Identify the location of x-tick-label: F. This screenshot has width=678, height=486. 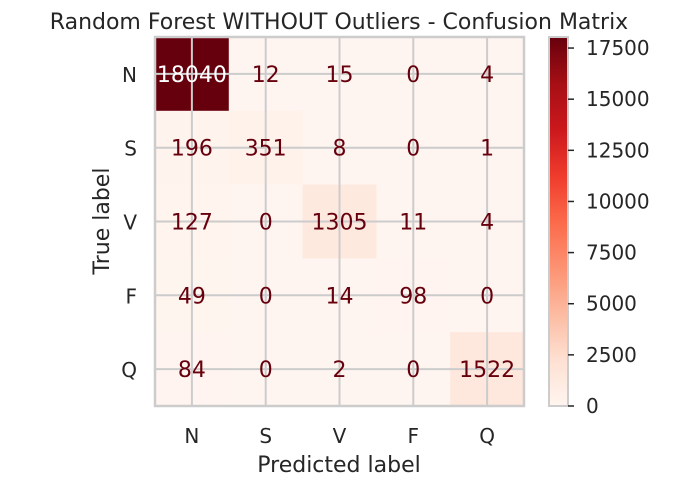
(414, 436).